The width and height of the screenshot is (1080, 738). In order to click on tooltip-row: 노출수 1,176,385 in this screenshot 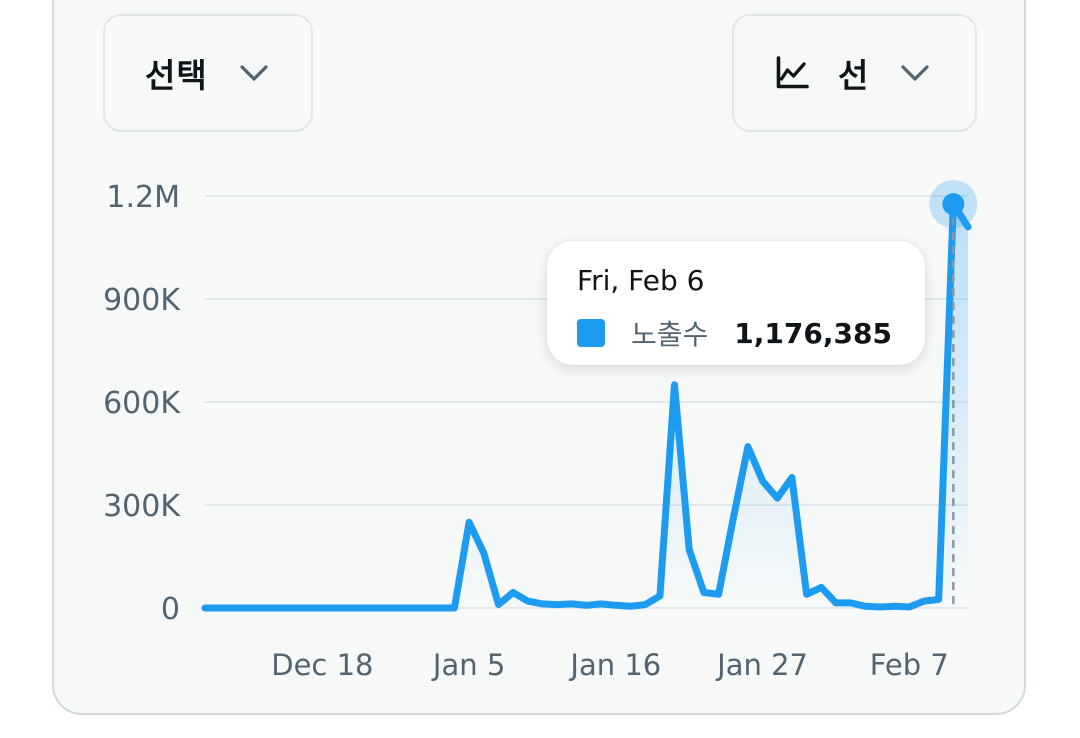, I will do `click(736, 333)`.